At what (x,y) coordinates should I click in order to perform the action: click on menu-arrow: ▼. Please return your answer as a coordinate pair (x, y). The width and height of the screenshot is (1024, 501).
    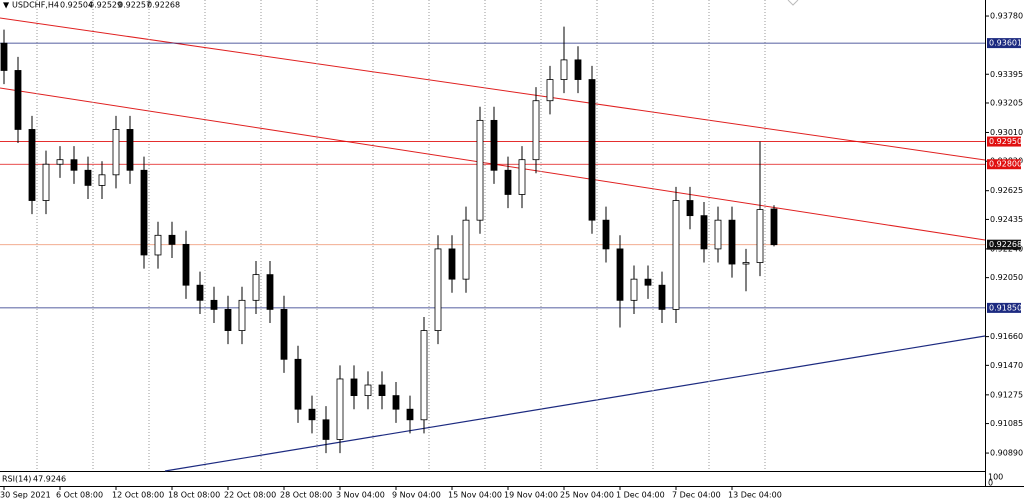
    Looking at the image, I should click on (6, 5).